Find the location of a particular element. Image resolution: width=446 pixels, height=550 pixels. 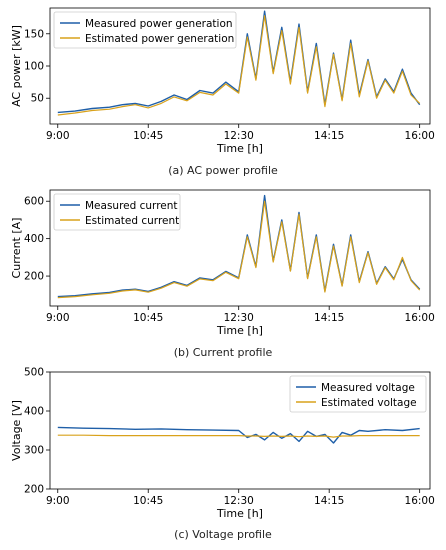

legend-label: Measured power generation is located at coordinates (159, 24).